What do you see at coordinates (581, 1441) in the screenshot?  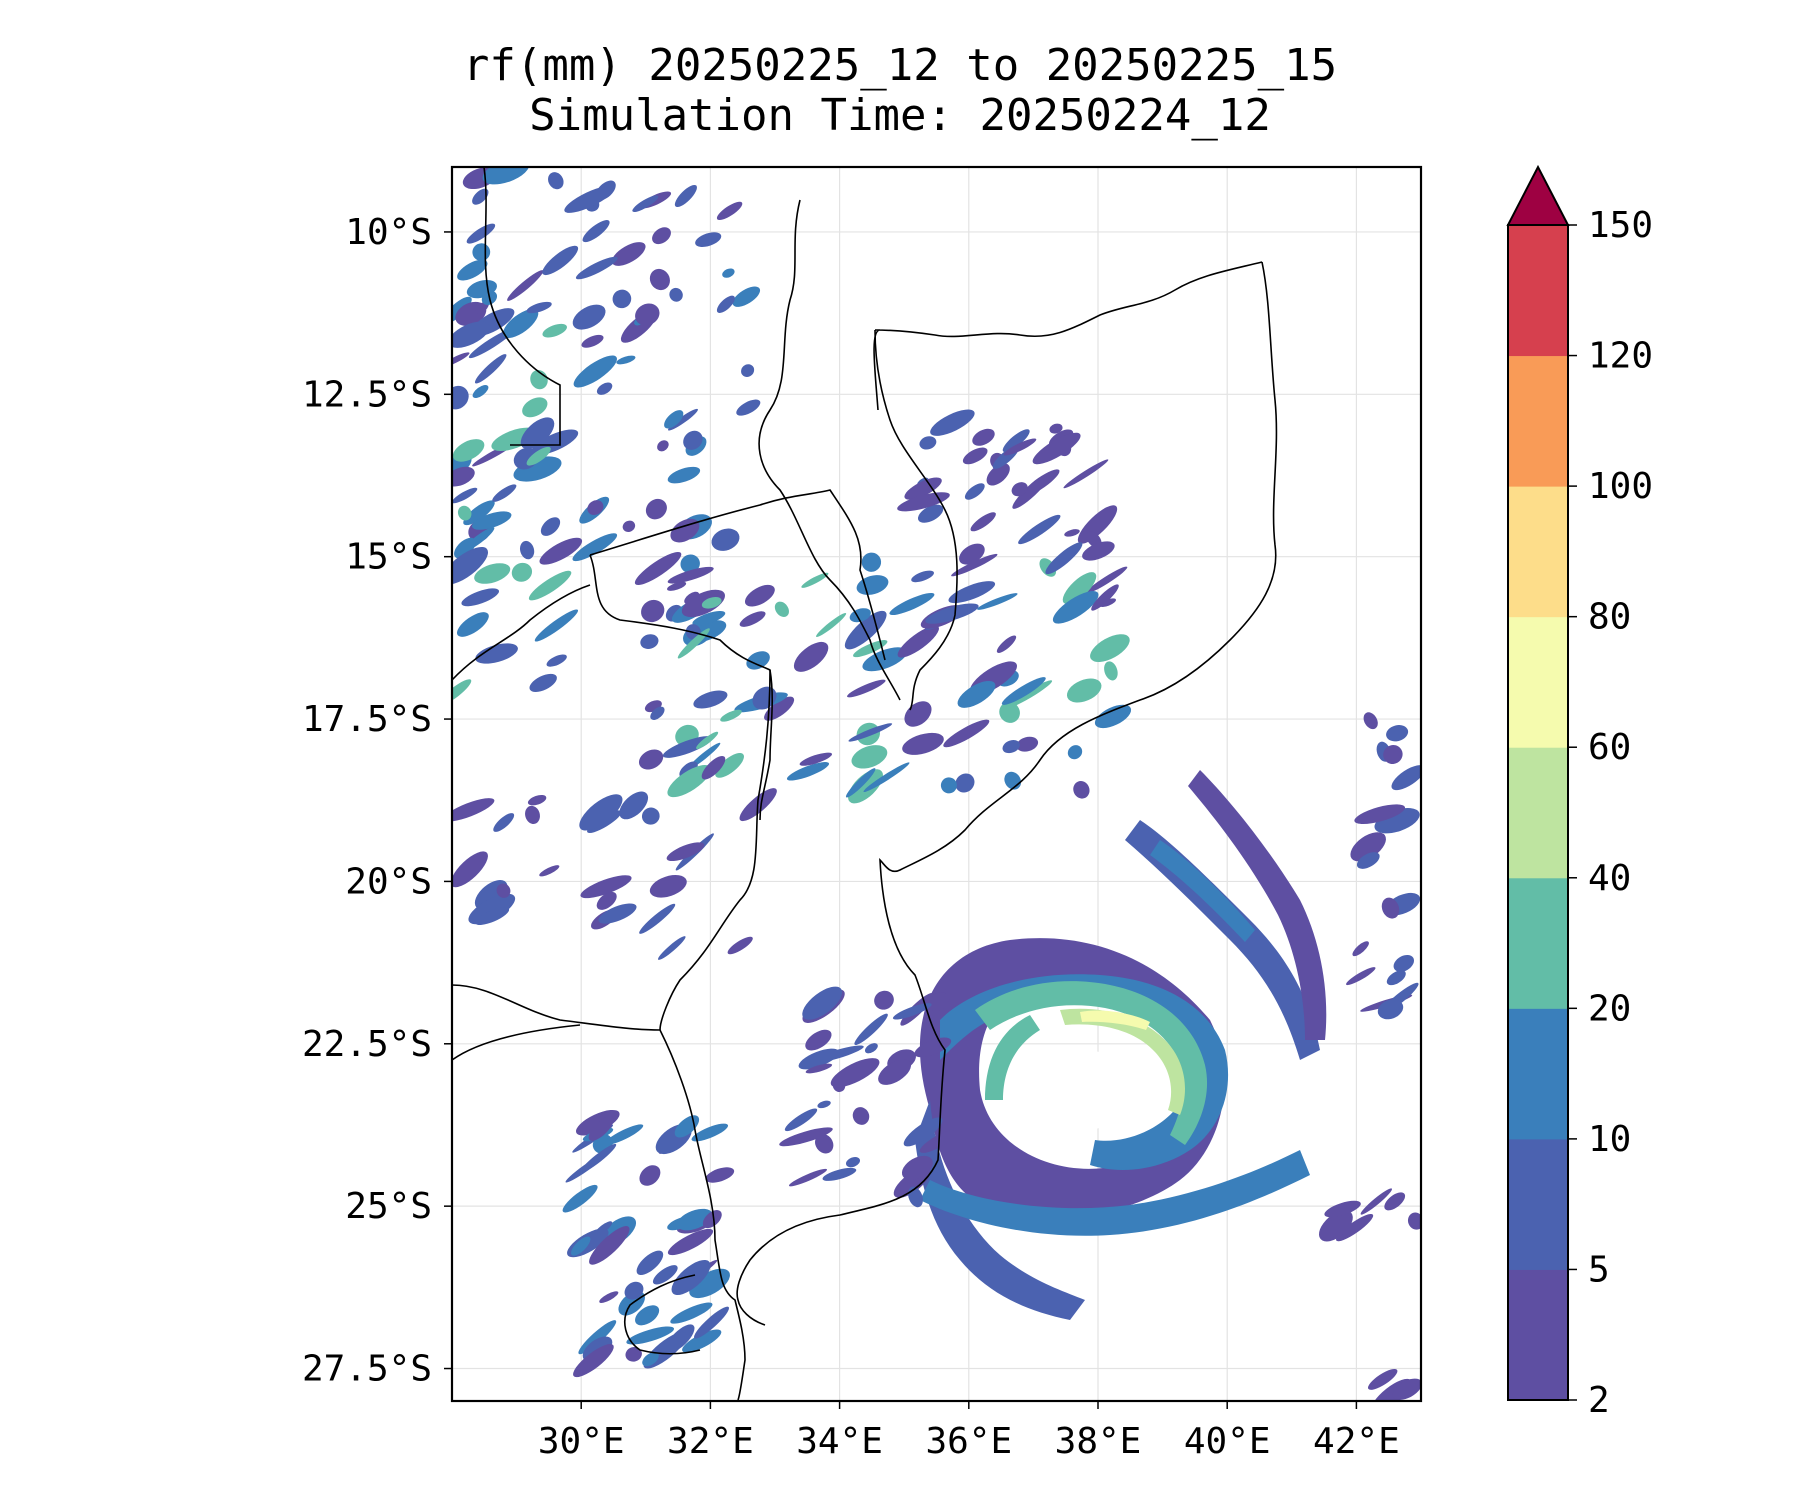 I see `lon-tick-label-0: 30°E` at bounding box center [581, 1441].